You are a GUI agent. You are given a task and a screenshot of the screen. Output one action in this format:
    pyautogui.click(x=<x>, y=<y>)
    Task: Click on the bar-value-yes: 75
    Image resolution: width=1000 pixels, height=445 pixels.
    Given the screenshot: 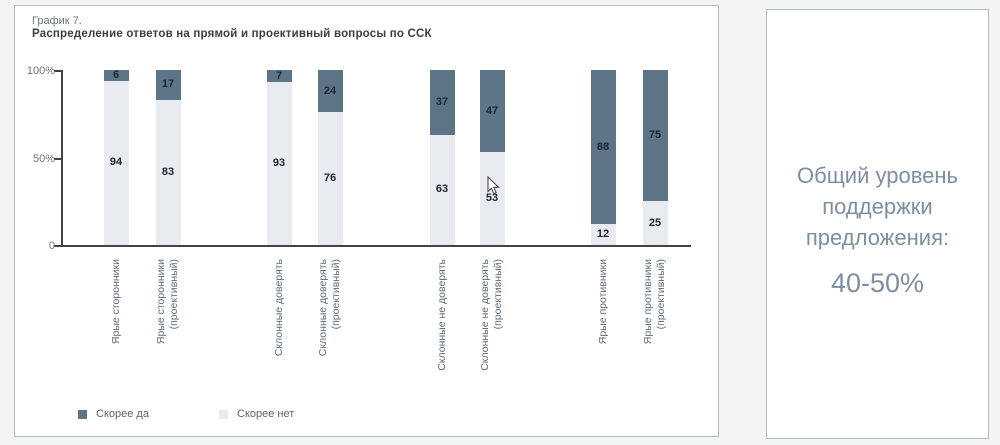 What is the action you would take?
    pyautogui.click(x=655, y=135)
    